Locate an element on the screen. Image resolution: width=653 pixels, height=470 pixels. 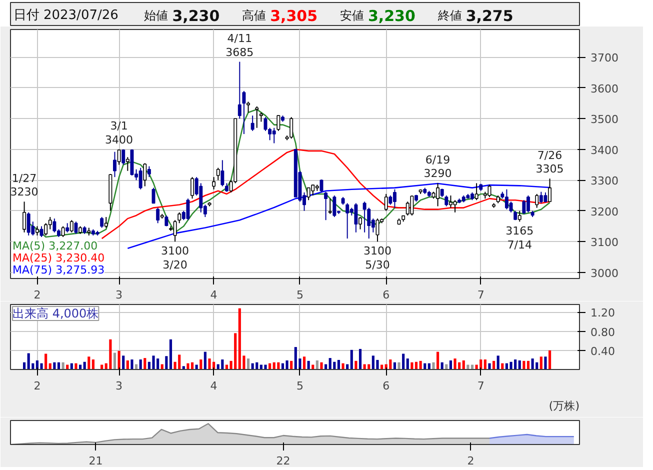
y-tick-label: 3100 is located at coordinates (604, 243).